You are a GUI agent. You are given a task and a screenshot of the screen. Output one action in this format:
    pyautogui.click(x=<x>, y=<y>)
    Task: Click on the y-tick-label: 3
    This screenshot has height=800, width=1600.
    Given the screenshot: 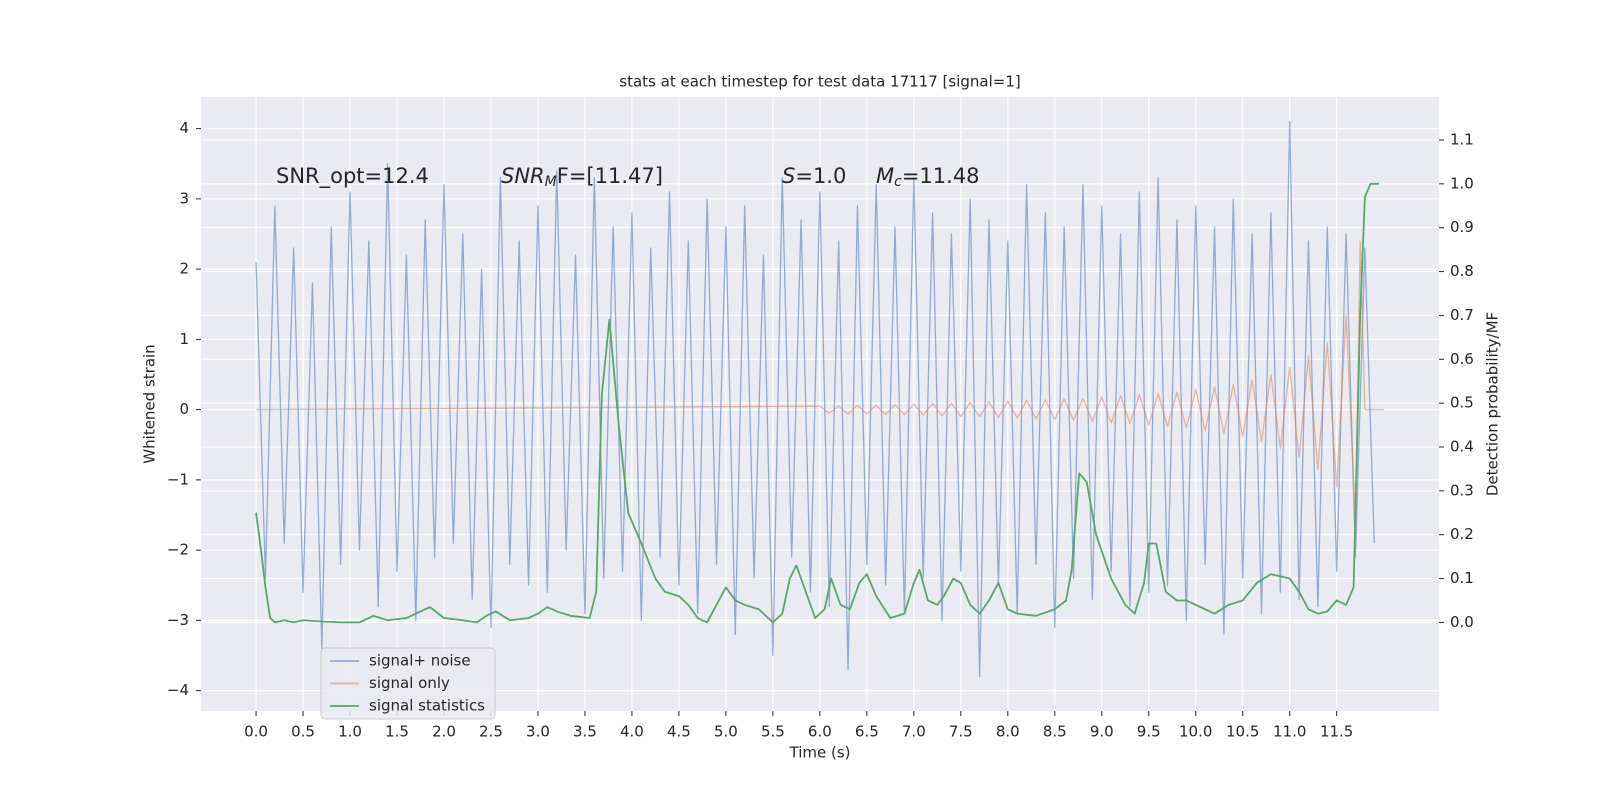 What is the action you would take?
    pyautogui.click(x=184, y=198)
    